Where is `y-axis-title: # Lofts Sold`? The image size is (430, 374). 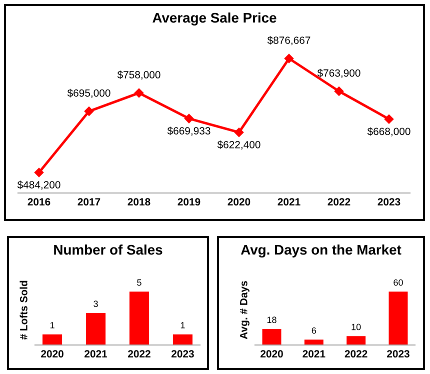 y-axis-title: # Lofts Sold is located at coordinates (24, 310).